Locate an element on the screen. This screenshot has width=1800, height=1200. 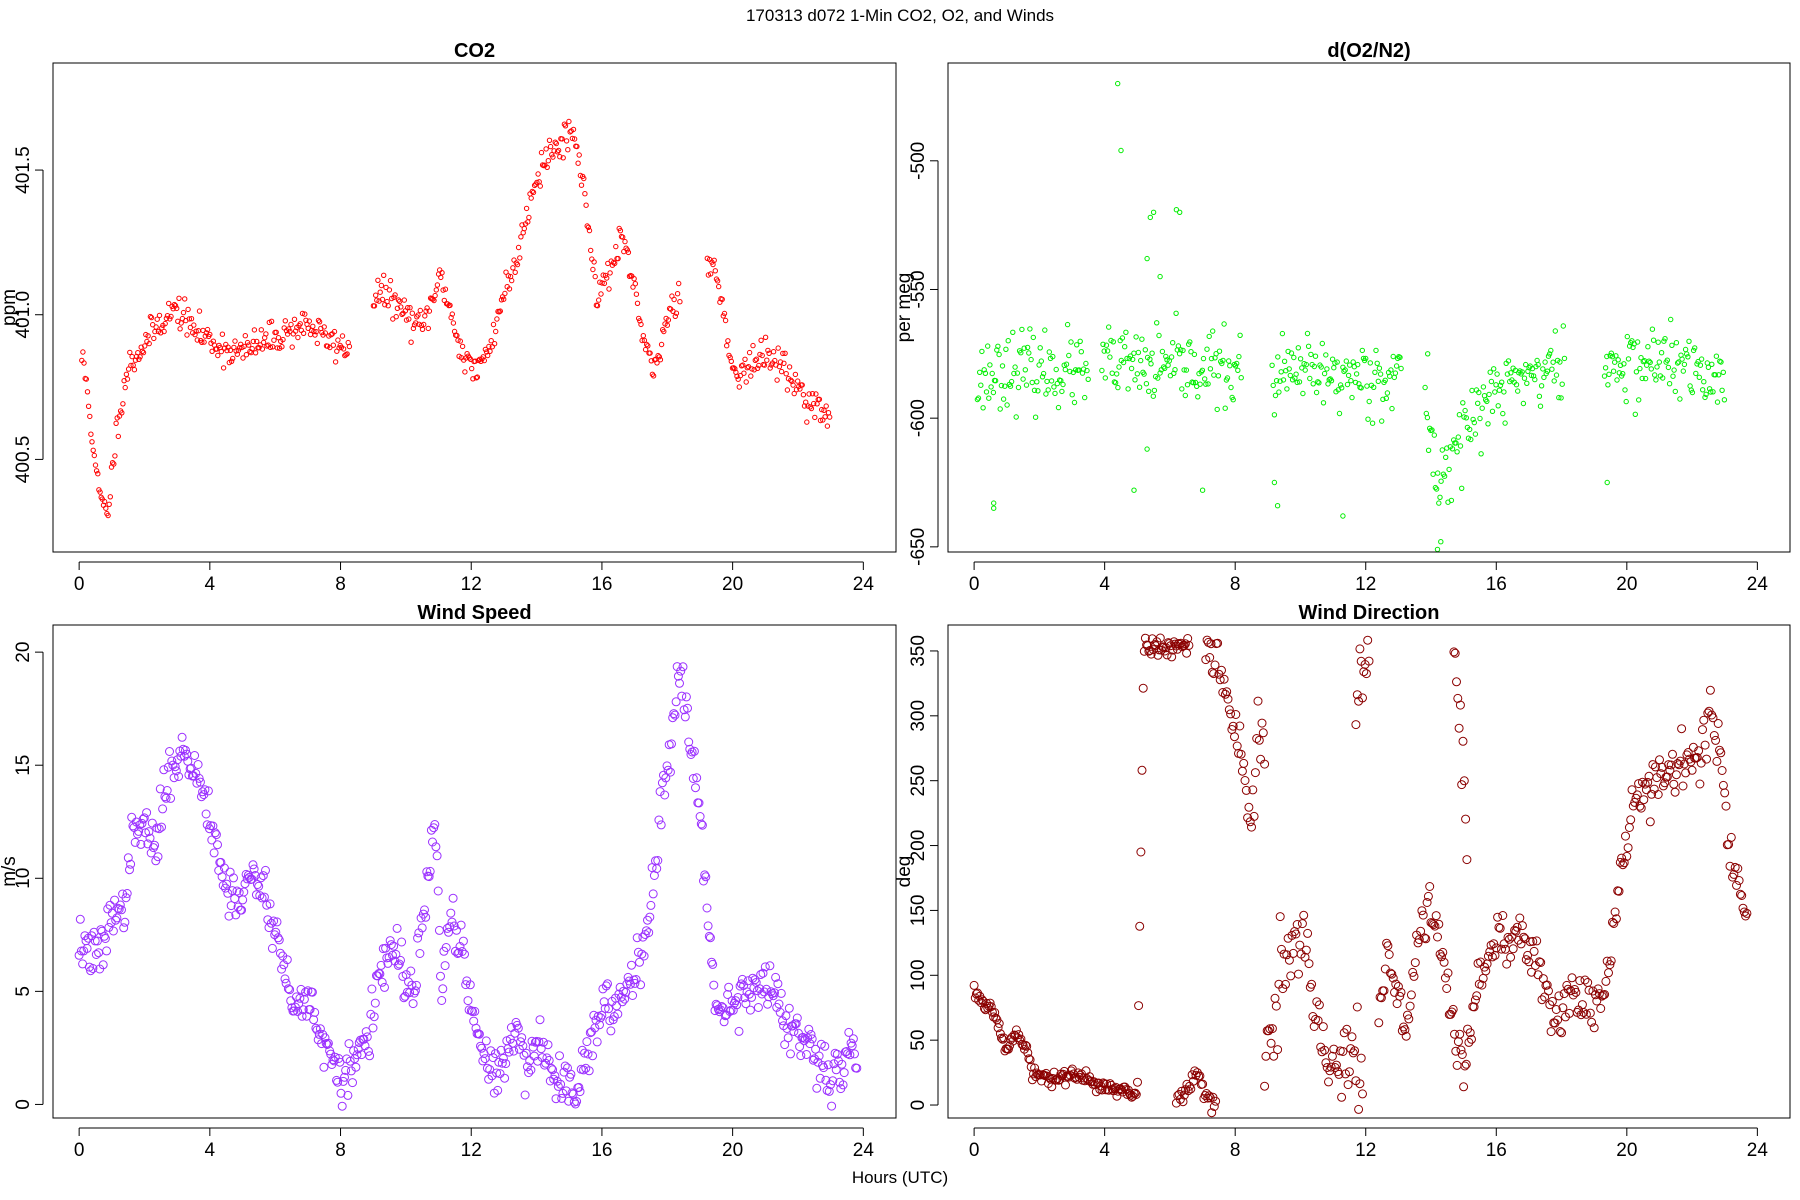
x-tick-label: 20 is located at coordinates (1626, 1150).